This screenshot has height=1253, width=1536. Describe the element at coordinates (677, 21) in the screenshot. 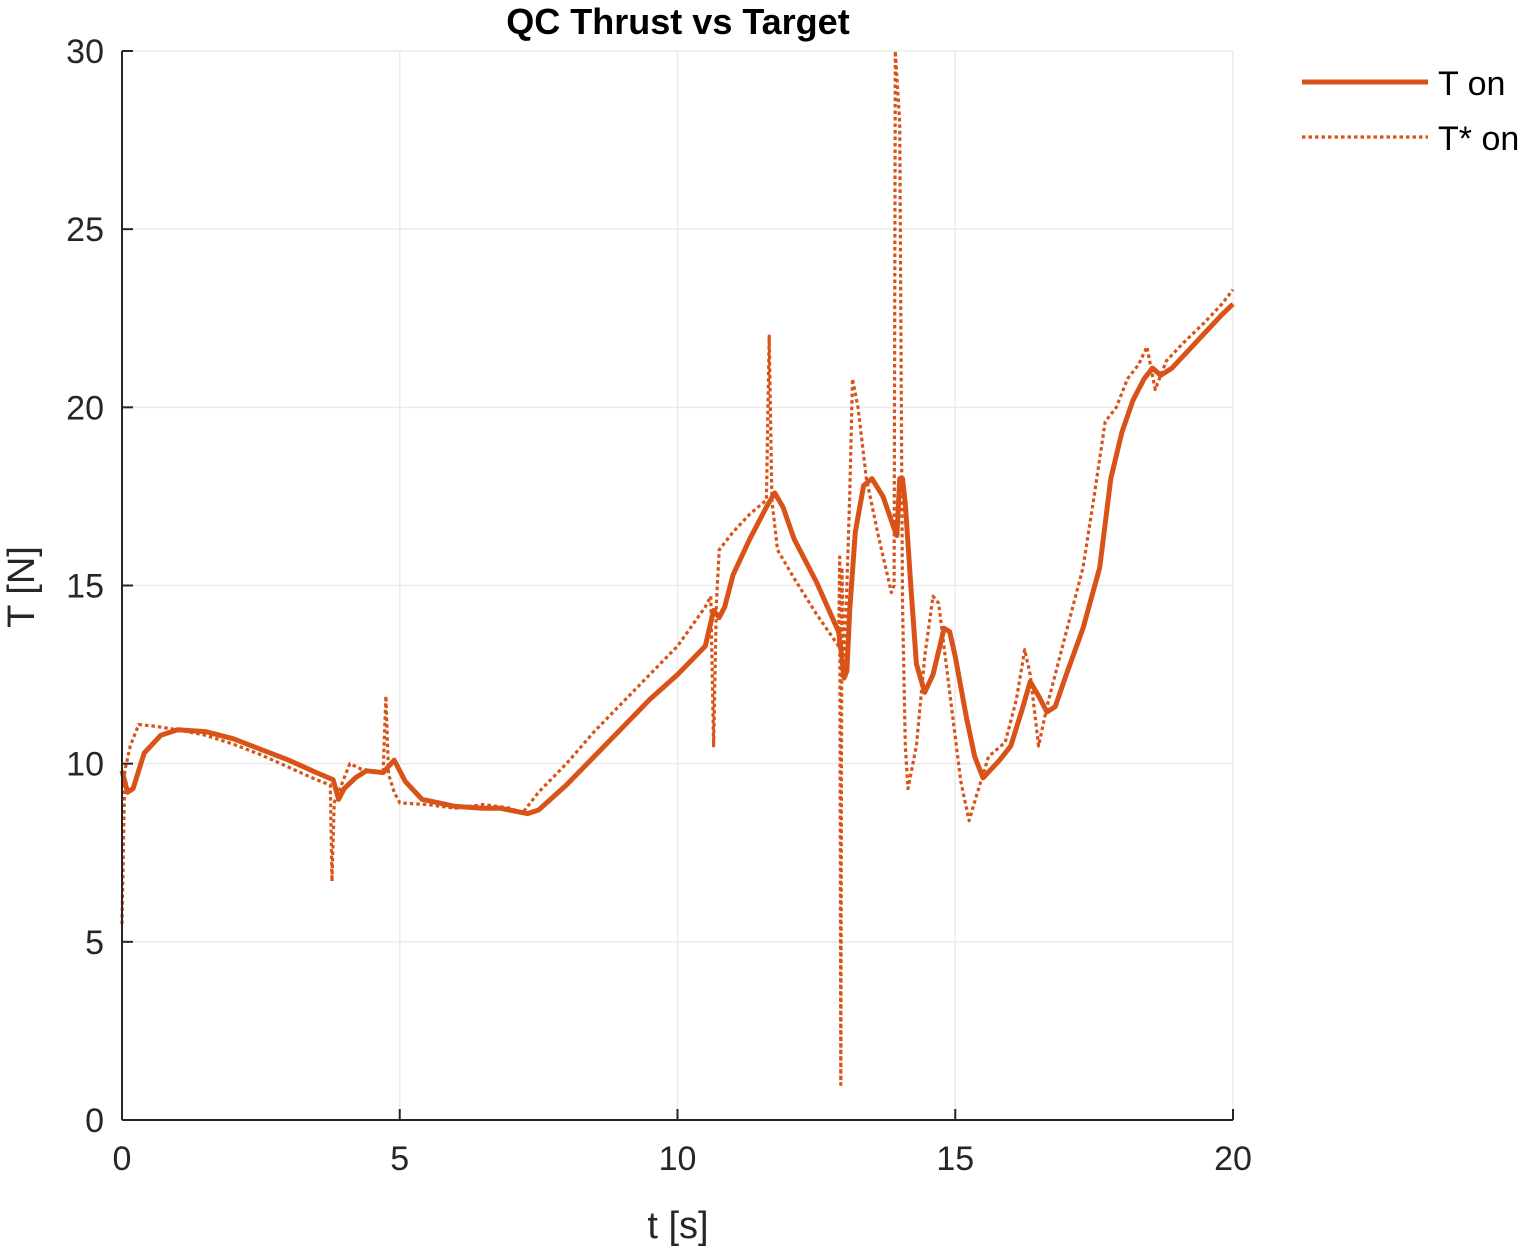

I see `chart-title: QC Thrust vs Target` at that location.